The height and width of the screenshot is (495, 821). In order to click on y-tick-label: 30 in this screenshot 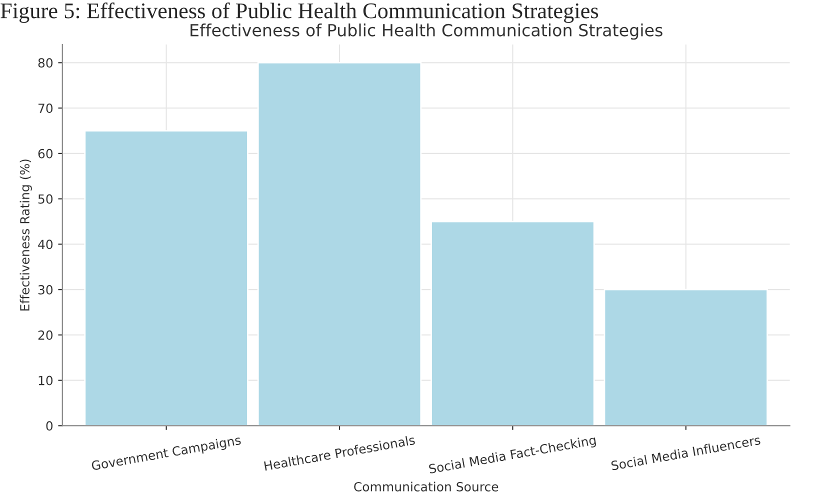, I will do `click(45, 289)`.